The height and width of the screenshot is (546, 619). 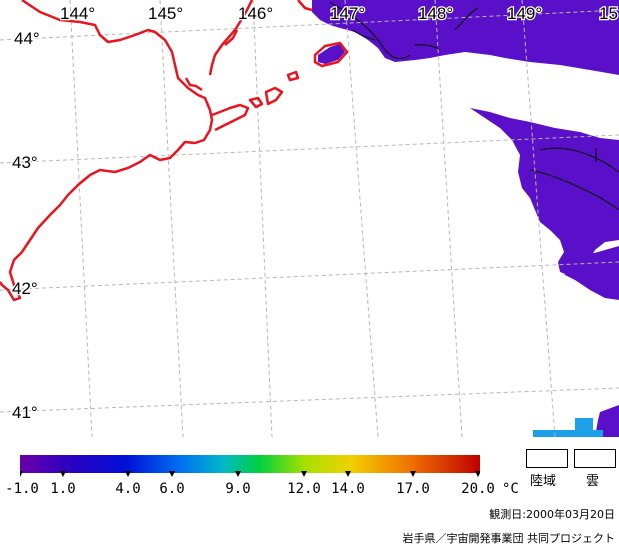 I want to click on lat-label: 44°, so click(x=27, y=38).